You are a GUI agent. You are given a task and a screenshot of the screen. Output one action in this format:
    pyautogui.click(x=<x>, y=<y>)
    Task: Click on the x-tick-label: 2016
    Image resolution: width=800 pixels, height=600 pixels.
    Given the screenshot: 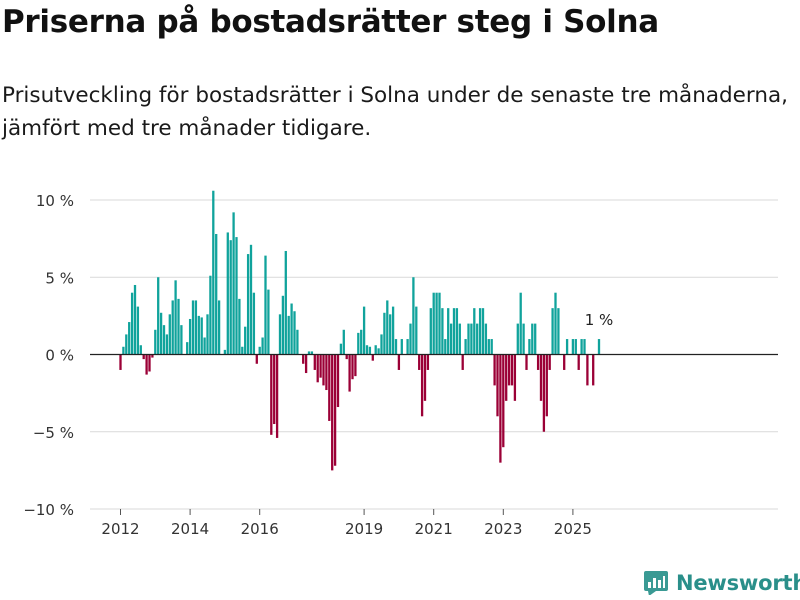 What is the action you would take?
    pyautogui.click(x=260, y=529)
    